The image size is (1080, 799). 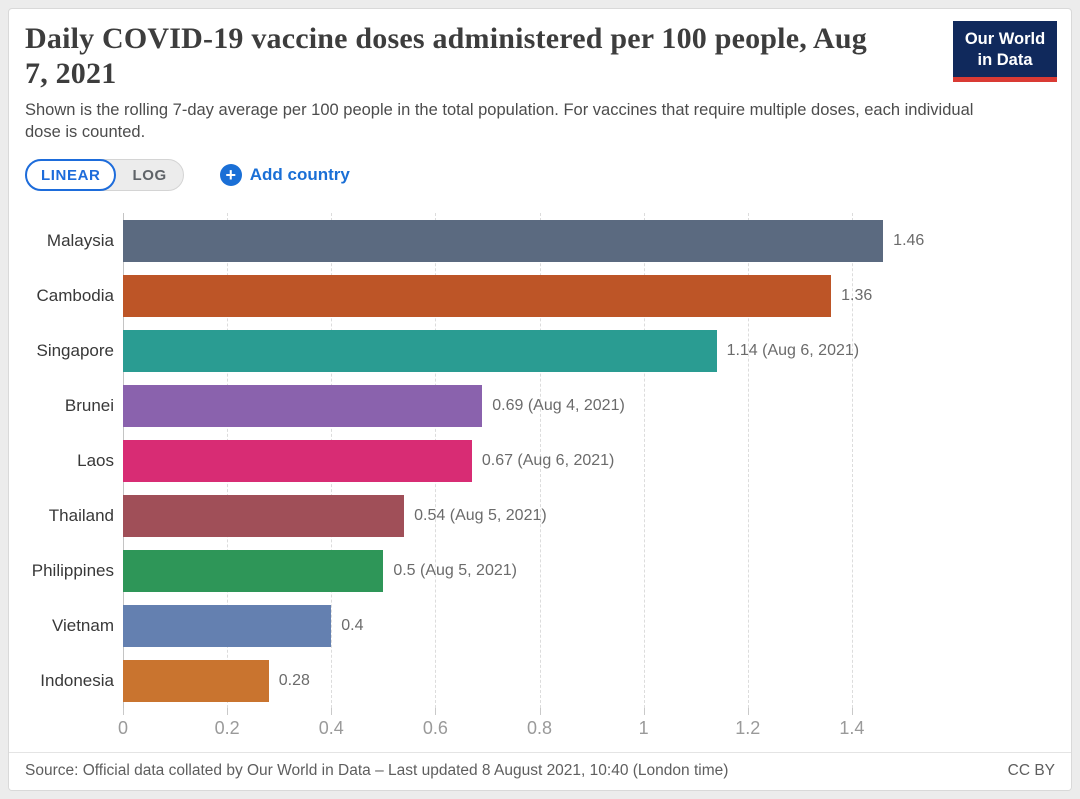 What do you see at coordinates (793, 350) in the screenshot?
I see `bar-value-label: 1.14 (Aug 6, 2021)` at bounding box center [793, 350].